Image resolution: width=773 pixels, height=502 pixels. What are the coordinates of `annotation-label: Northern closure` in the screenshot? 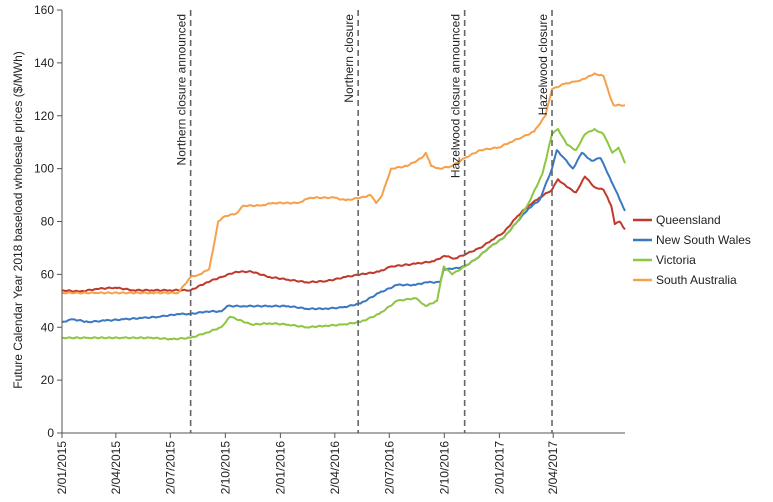 It's located at (349, 58).